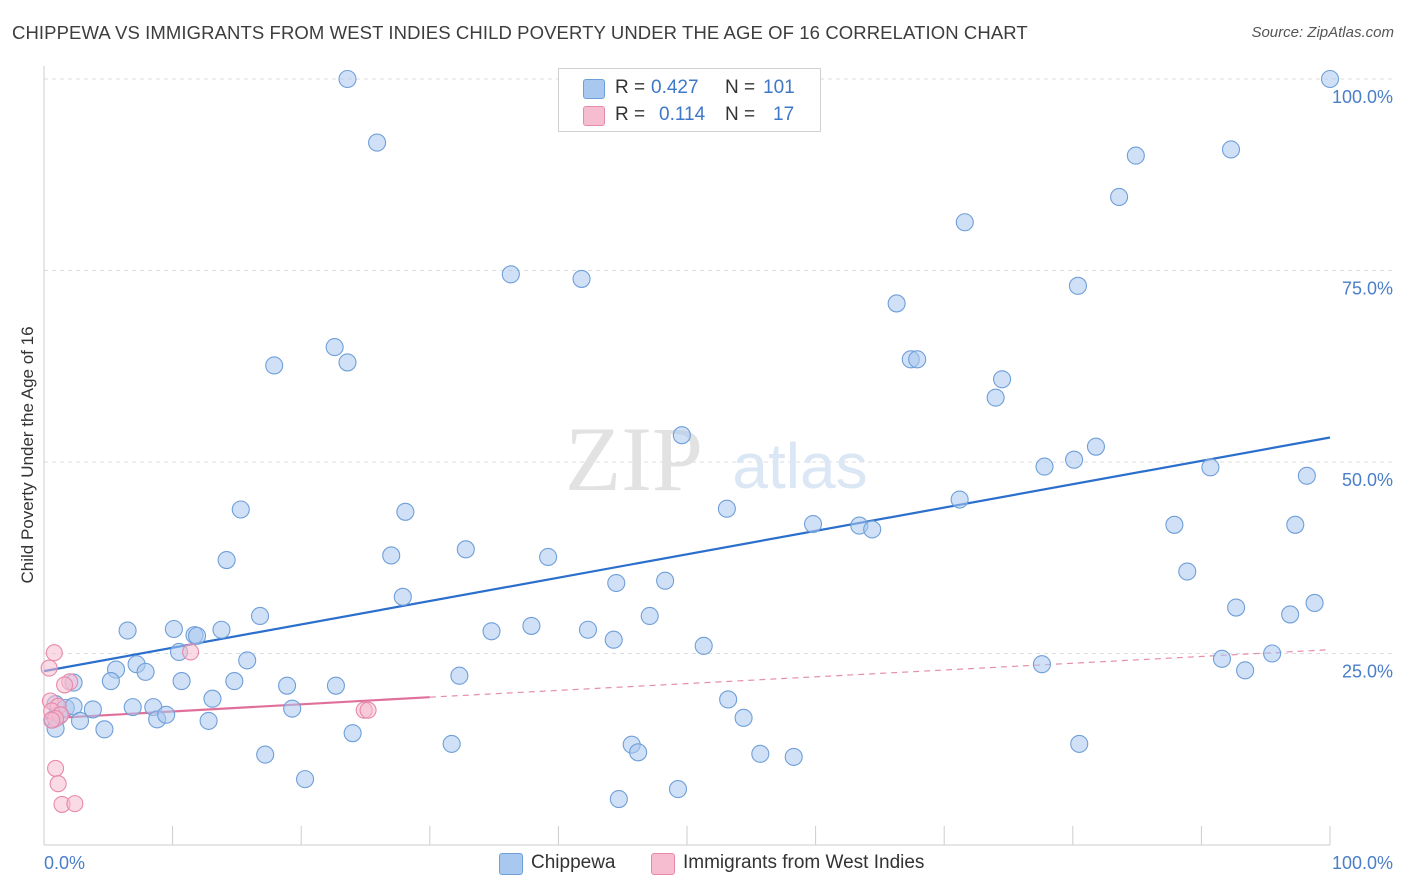 The width and height of the screenshot is (1406, 892). What do you see at coordinates (1362, 97) in the screenshot?
I see `y-tick-label: 100.0%` at bounding box center [1362, 97].